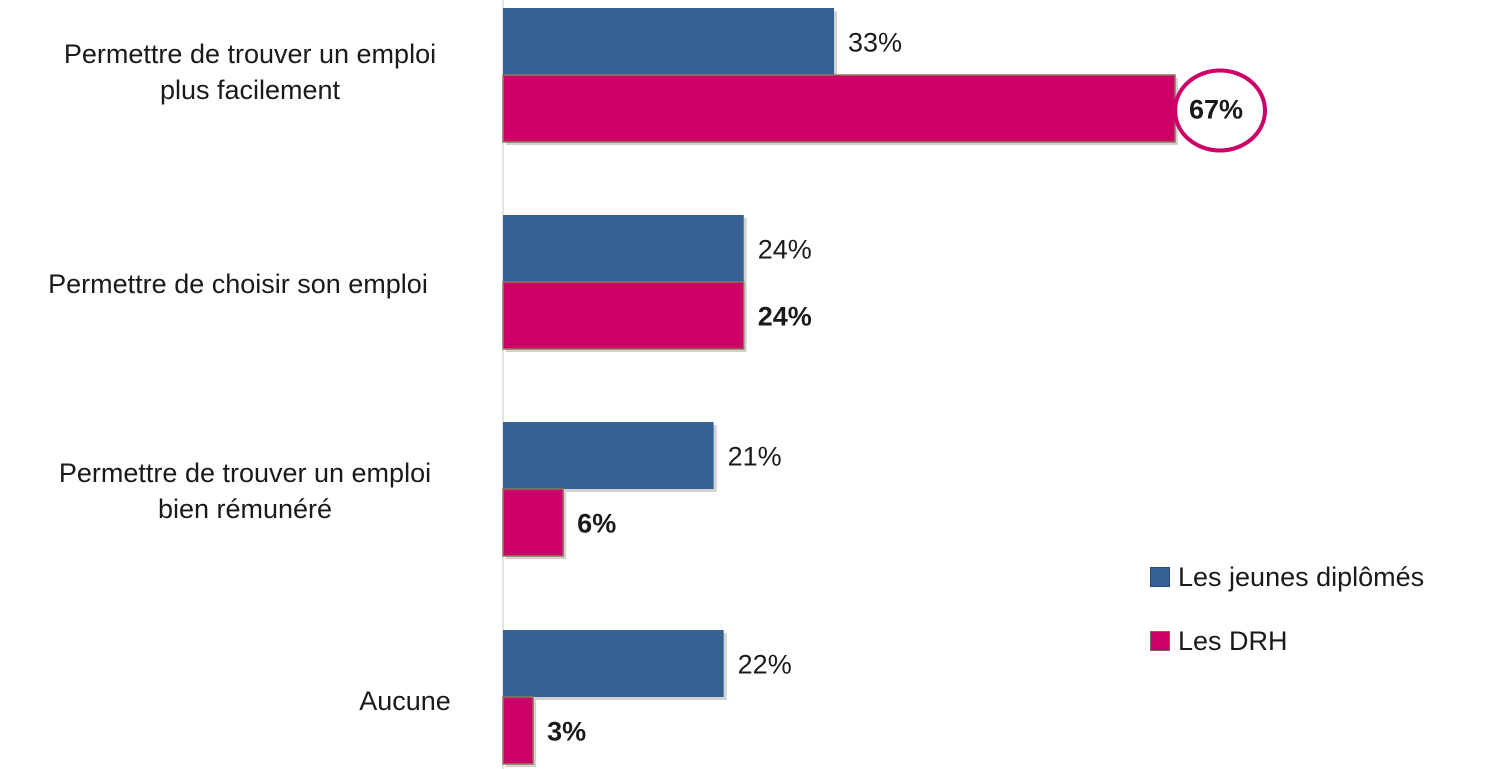 This screenshot has height=769, width=1488. What do you see at coordinates (1301, 576) in the screenshot?
I see `legend-label-jeunes: Les jeunes diplômés` at bounding box center [1301, 576].